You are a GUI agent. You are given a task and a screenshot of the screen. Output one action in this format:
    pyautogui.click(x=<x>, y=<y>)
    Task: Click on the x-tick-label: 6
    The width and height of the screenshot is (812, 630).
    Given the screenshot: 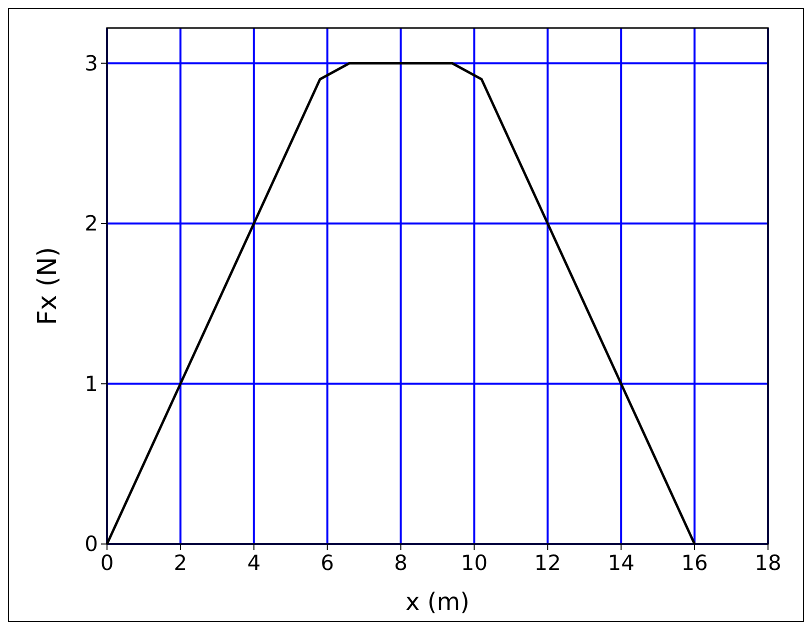 What is the action you would take?
    pyautogui.click(x=327, y=563)
    